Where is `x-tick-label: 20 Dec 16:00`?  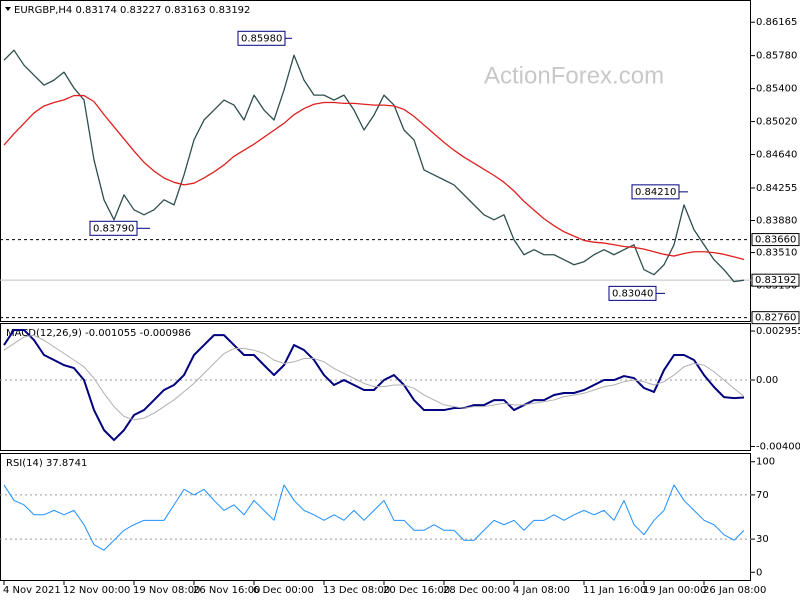
x-tick-label: 20 Dec 16:00 is located at coordinates (416, 590).